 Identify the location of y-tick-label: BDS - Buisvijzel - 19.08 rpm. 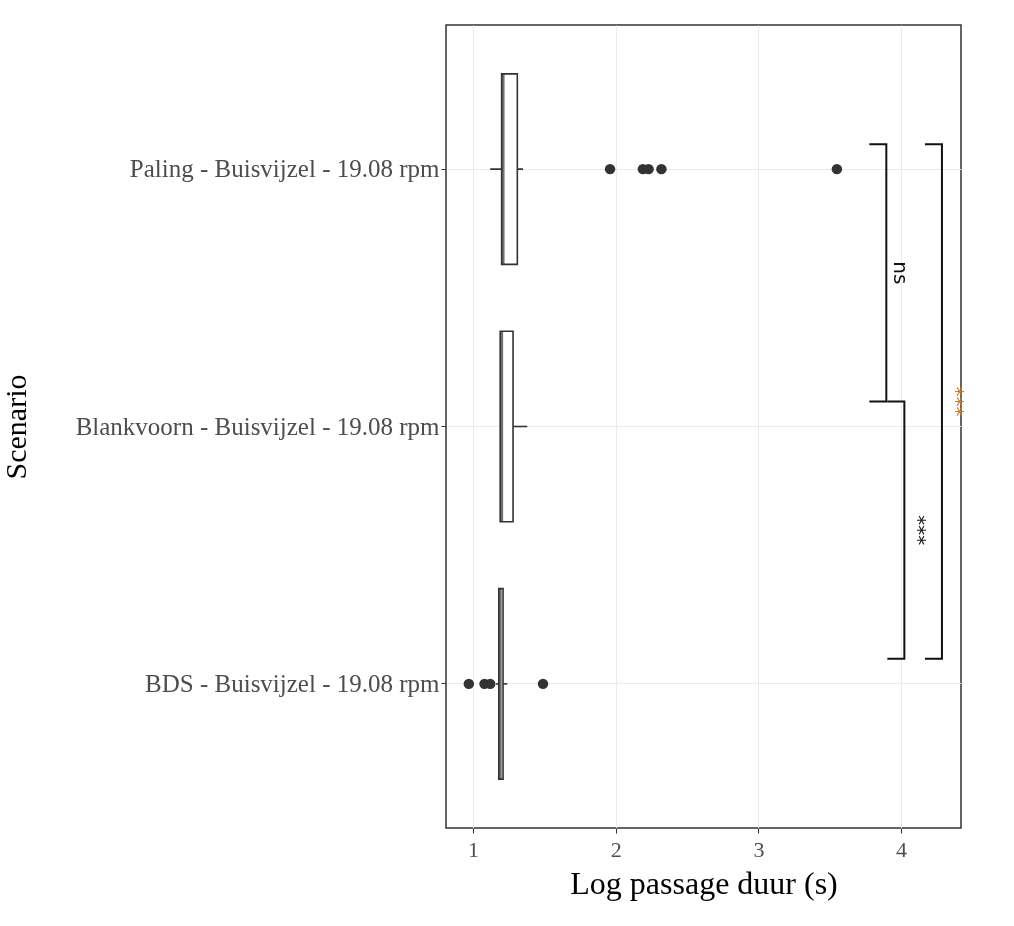
(293, 683).